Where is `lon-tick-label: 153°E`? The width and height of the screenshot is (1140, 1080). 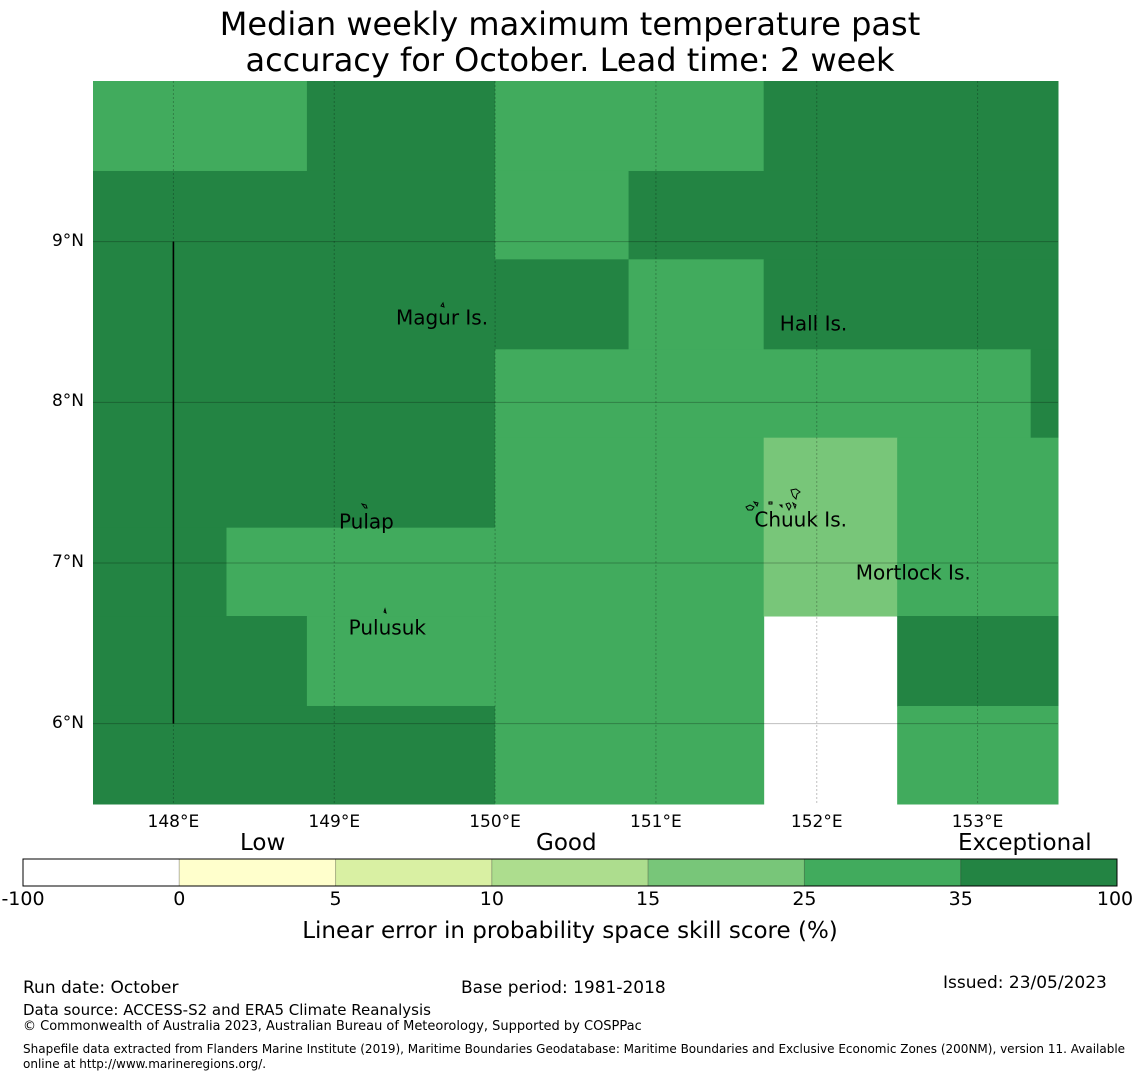 lon-tick-label: 153°E is located at coordinates (977, 822).